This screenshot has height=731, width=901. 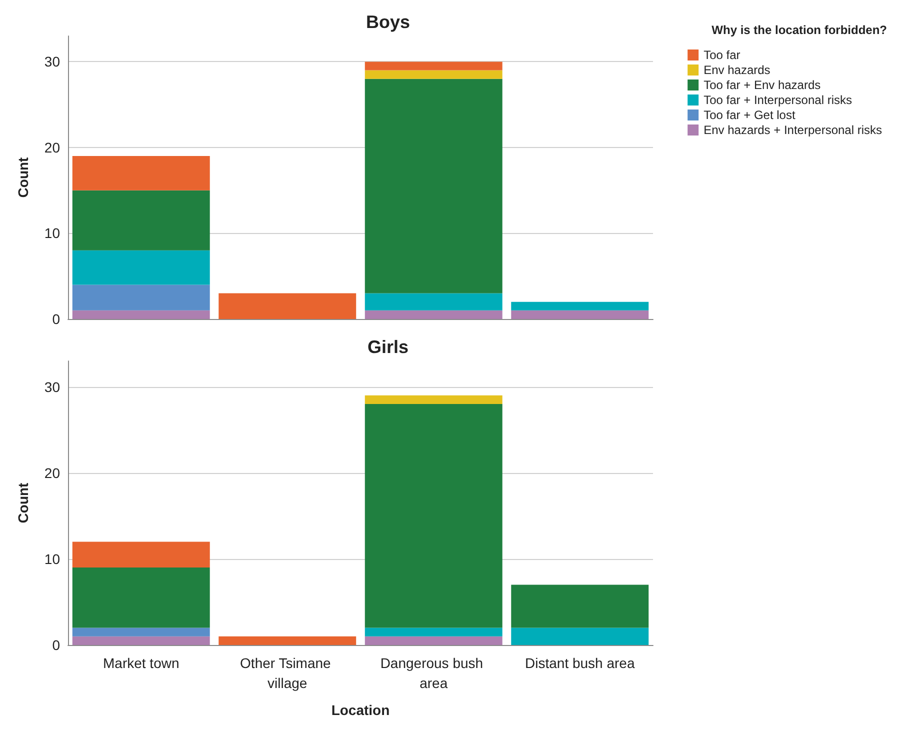 What do you see at coordinates (287, 673) in the screenshot?
I see `x-tick-label: Other Tsimane village` at bounding box center [287, 673].